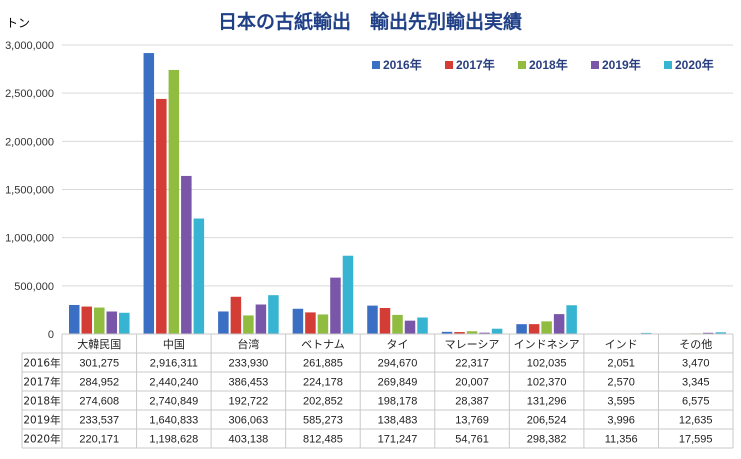  What do you see at coordinates (621, 383) in the screenshot?
I see `table-cell-value: 2,570` at bounding box center [621, 383].